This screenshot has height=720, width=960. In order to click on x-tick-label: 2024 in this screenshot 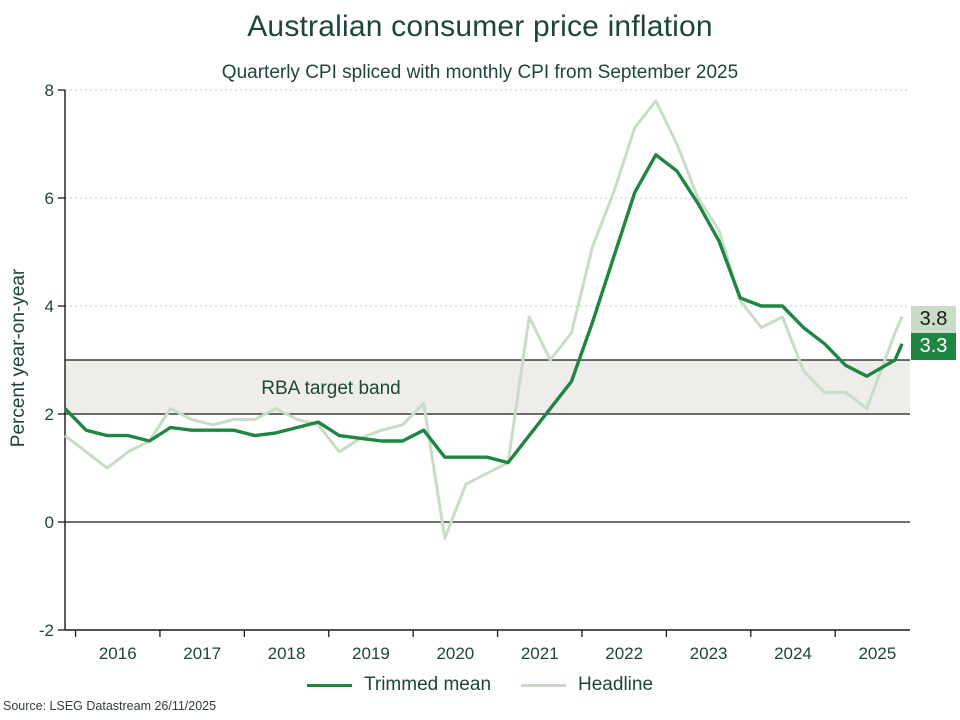, I will do `click(793, 653)`.